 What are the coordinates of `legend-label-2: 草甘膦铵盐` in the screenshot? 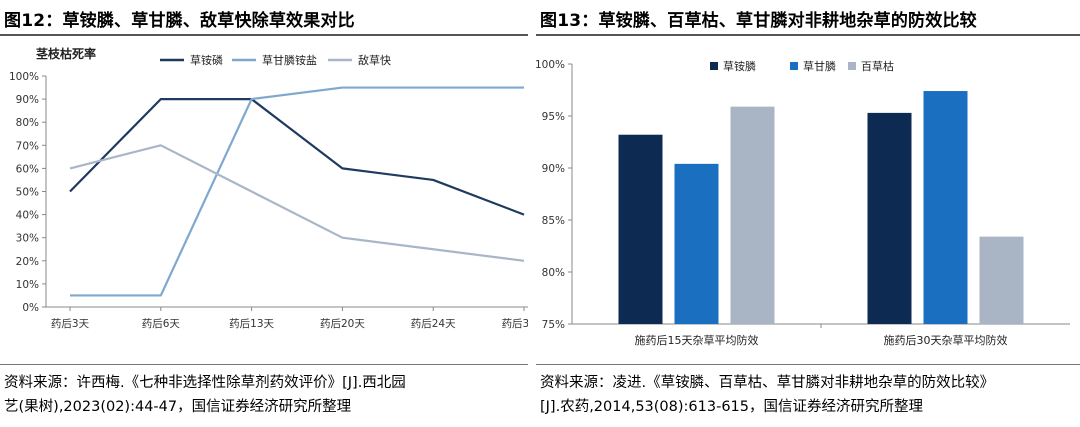 It's located at (289, 60).